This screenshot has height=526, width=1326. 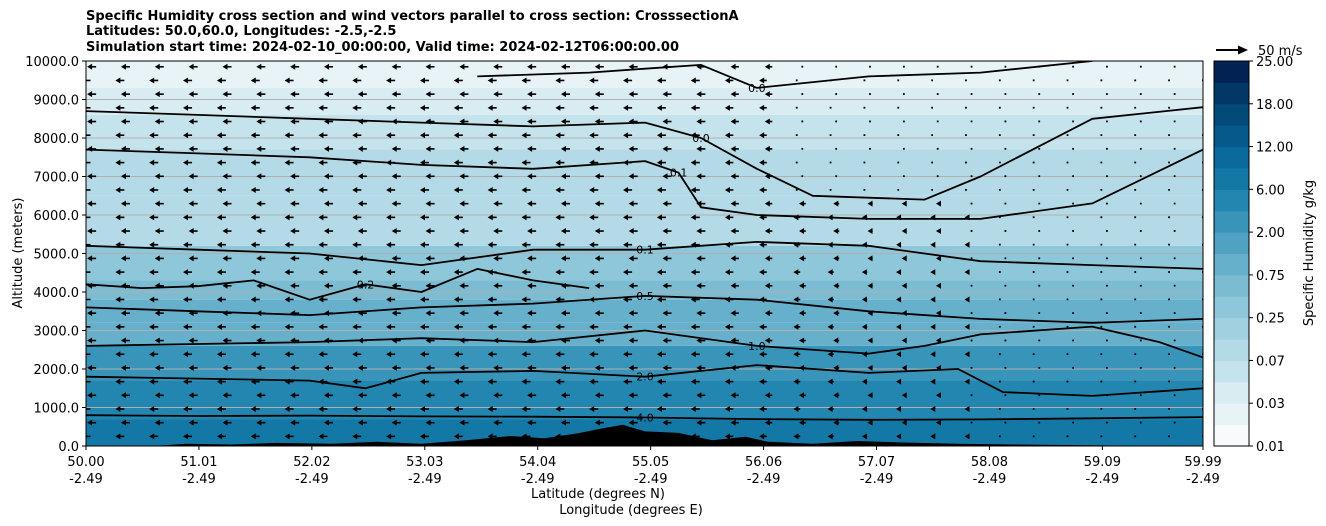 I want to click on x-tick-label-lat-3: 53.03, so click(x=424, y=462).